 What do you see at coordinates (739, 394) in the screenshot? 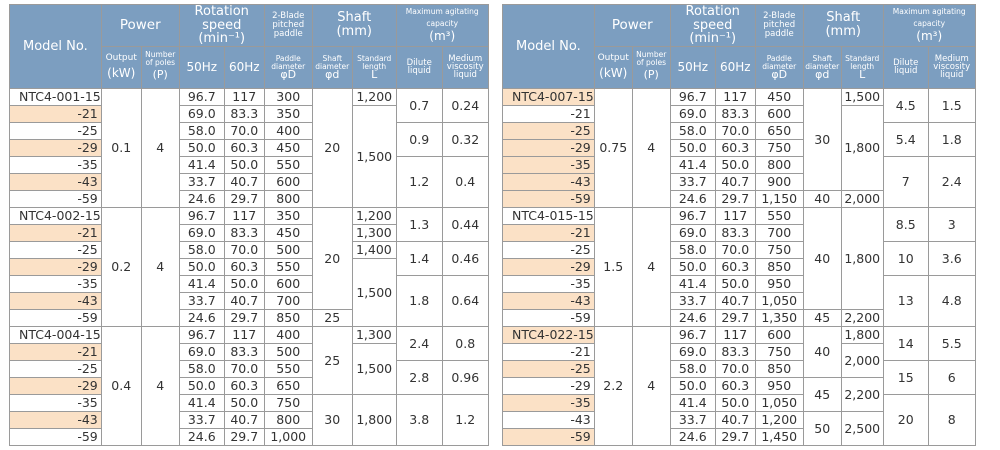
I see `table-row: -29 50.0 60.3 950 45 2,200` at bounding box center [739, 394].